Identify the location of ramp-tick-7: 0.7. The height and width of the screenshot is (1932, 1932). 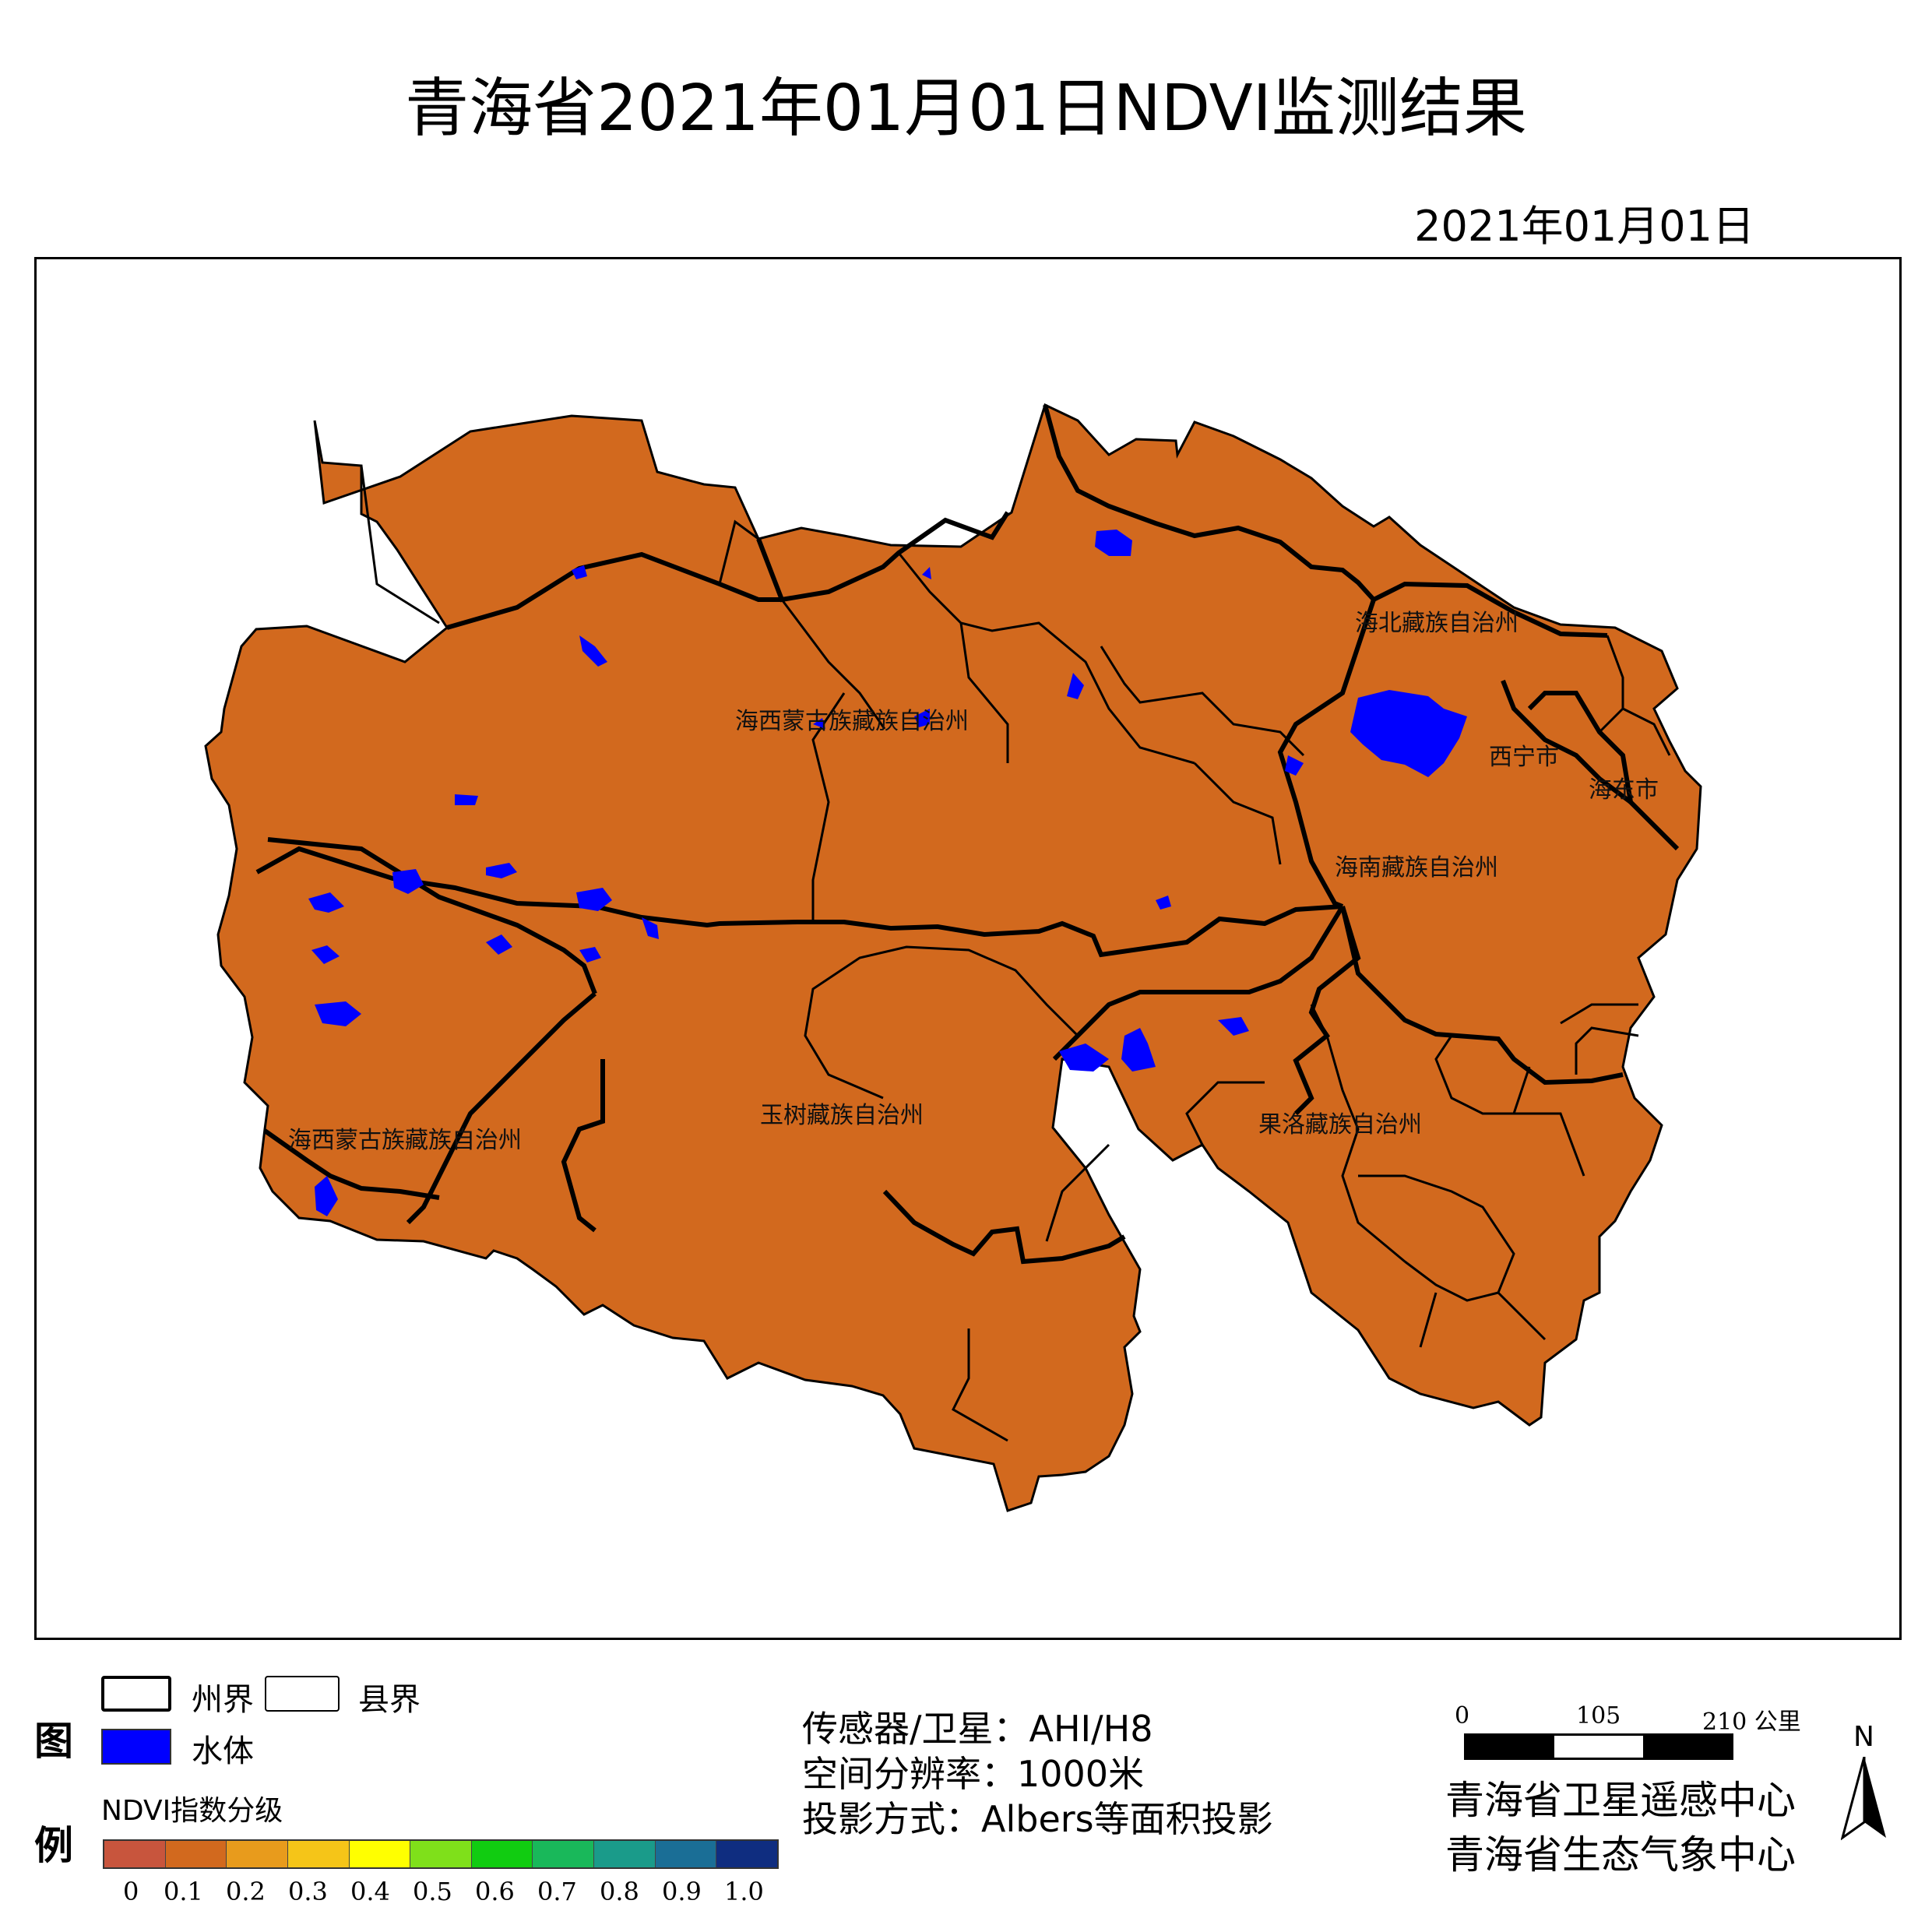
(557, 1891).